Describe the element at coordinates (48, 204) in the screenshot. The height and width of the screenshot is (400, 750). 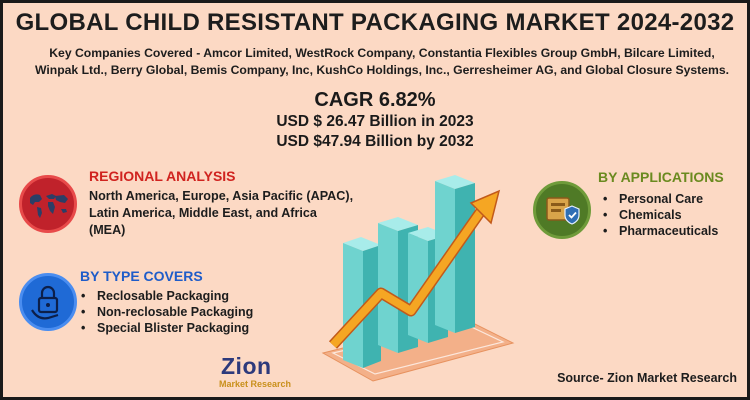
I see `world-map-icon` at that location.